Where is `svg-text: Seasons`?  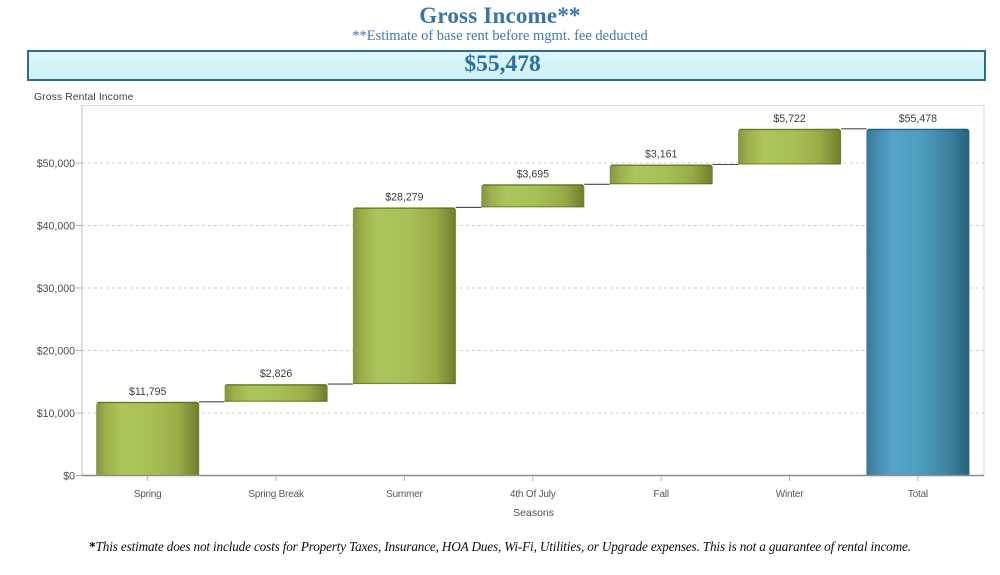 svg-text: Seasons is located at coordinates (533, 513).